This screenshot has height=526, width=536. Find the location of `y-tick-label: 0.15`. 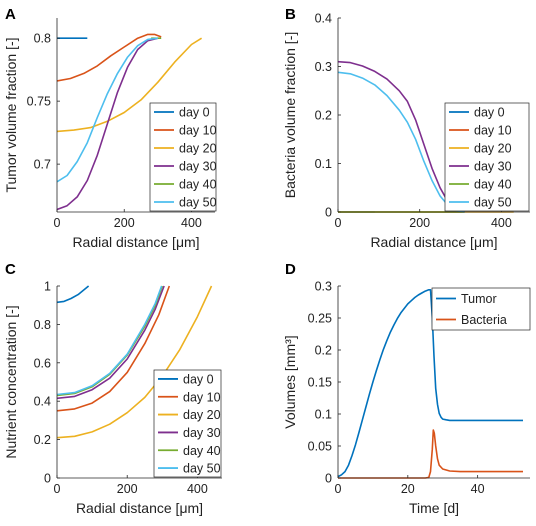

y-tick-label: 0.15 is located at coordinates (320, 383).